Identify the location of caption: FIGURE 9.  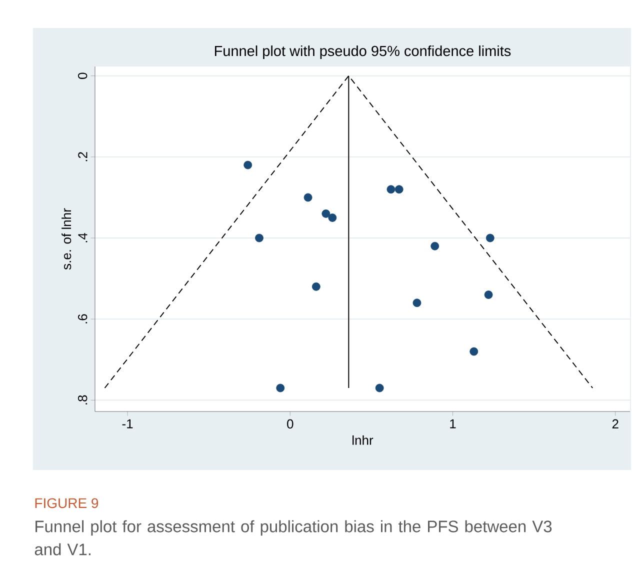
(66, 503).